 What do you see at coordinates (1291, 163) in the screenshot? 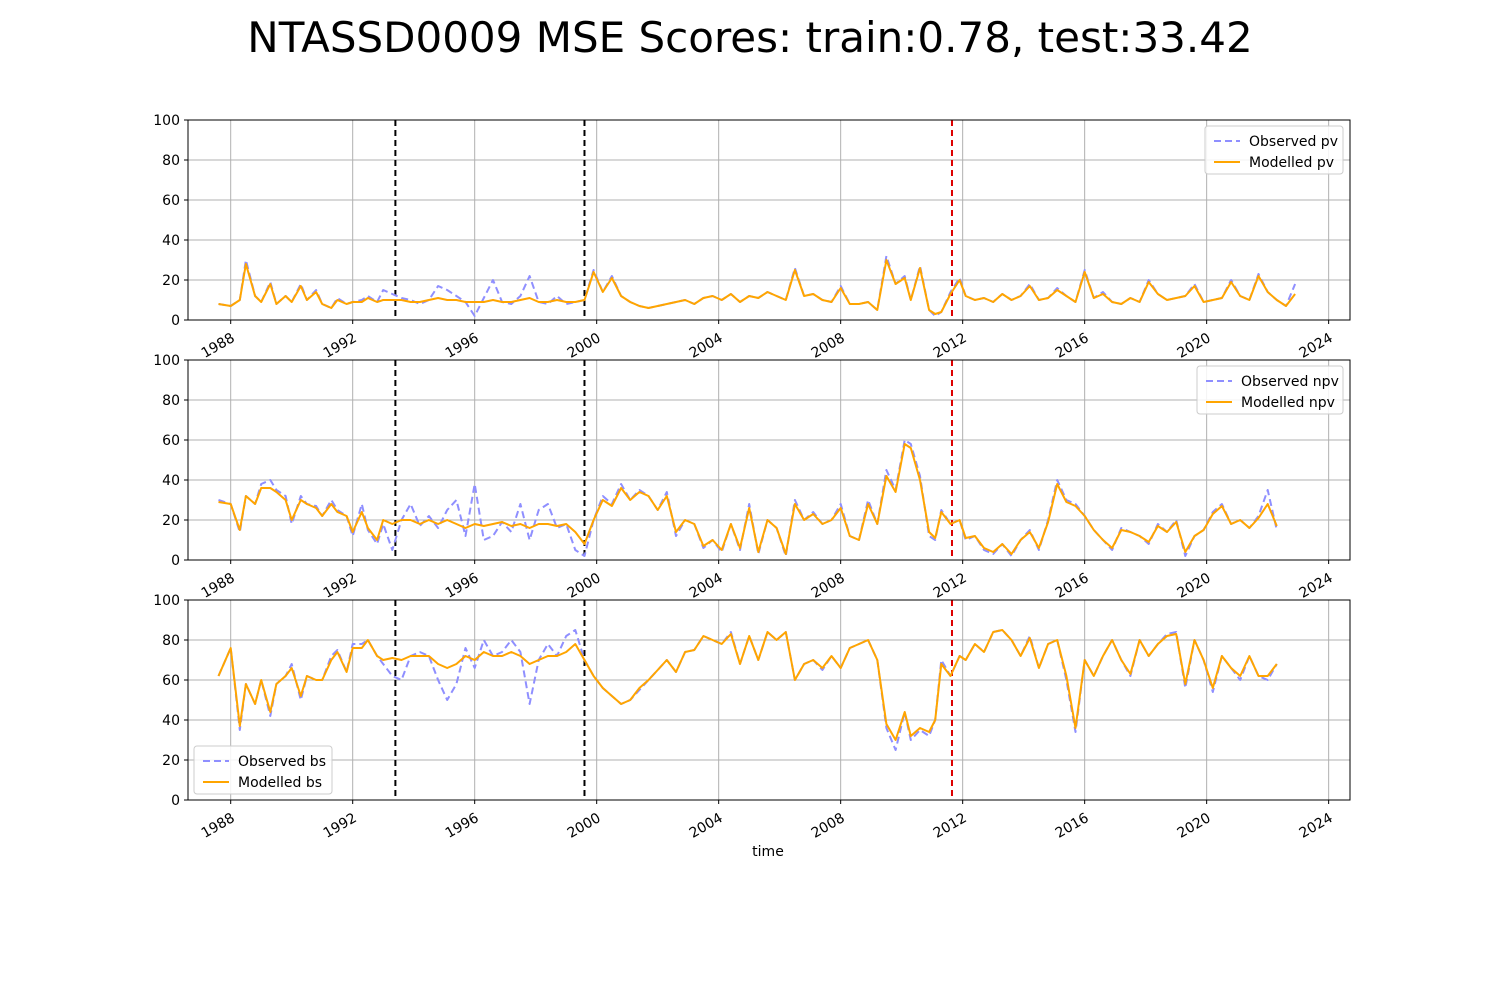
I see `legend-entry: Modelled pv` at bounding box center [1291, 163].